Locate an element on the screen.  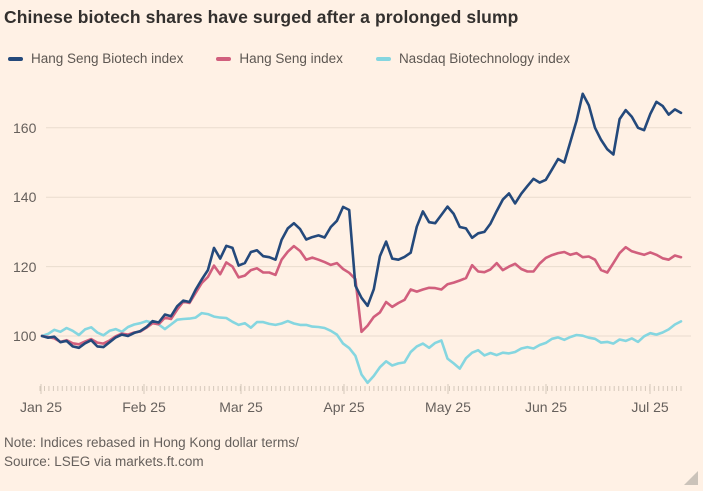
x-axis-label-0: Jan 25 is located at coordinates (41, 407).